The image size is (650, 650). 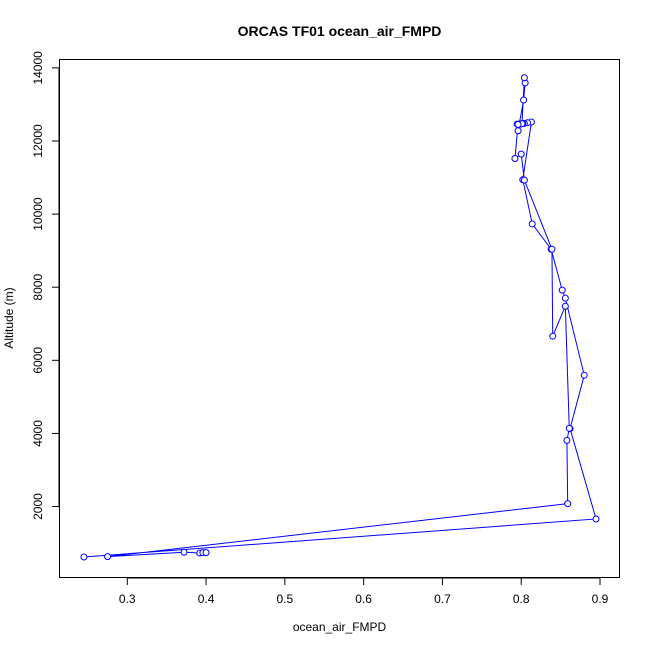 I want to click on x-axis-label: ocean_air_FMPD, so click(x=340, y=627).